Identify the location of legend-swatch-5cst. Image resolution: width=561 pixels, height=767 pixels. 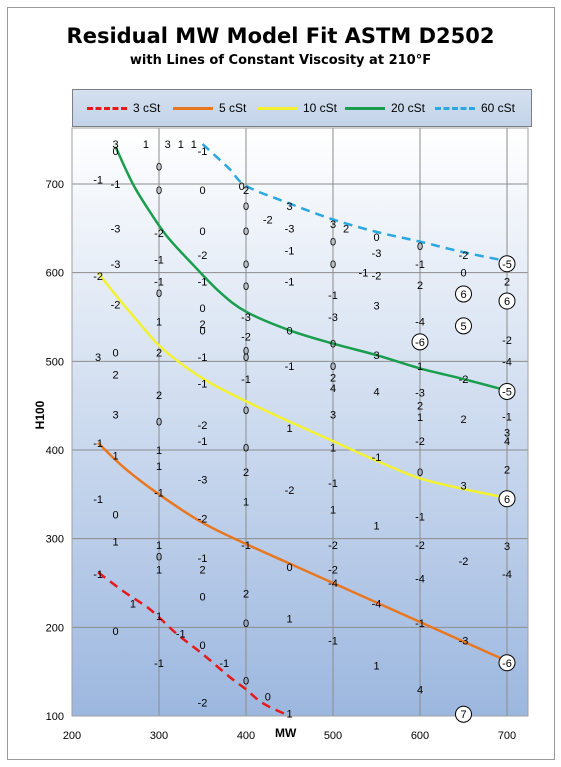
(193, 108).